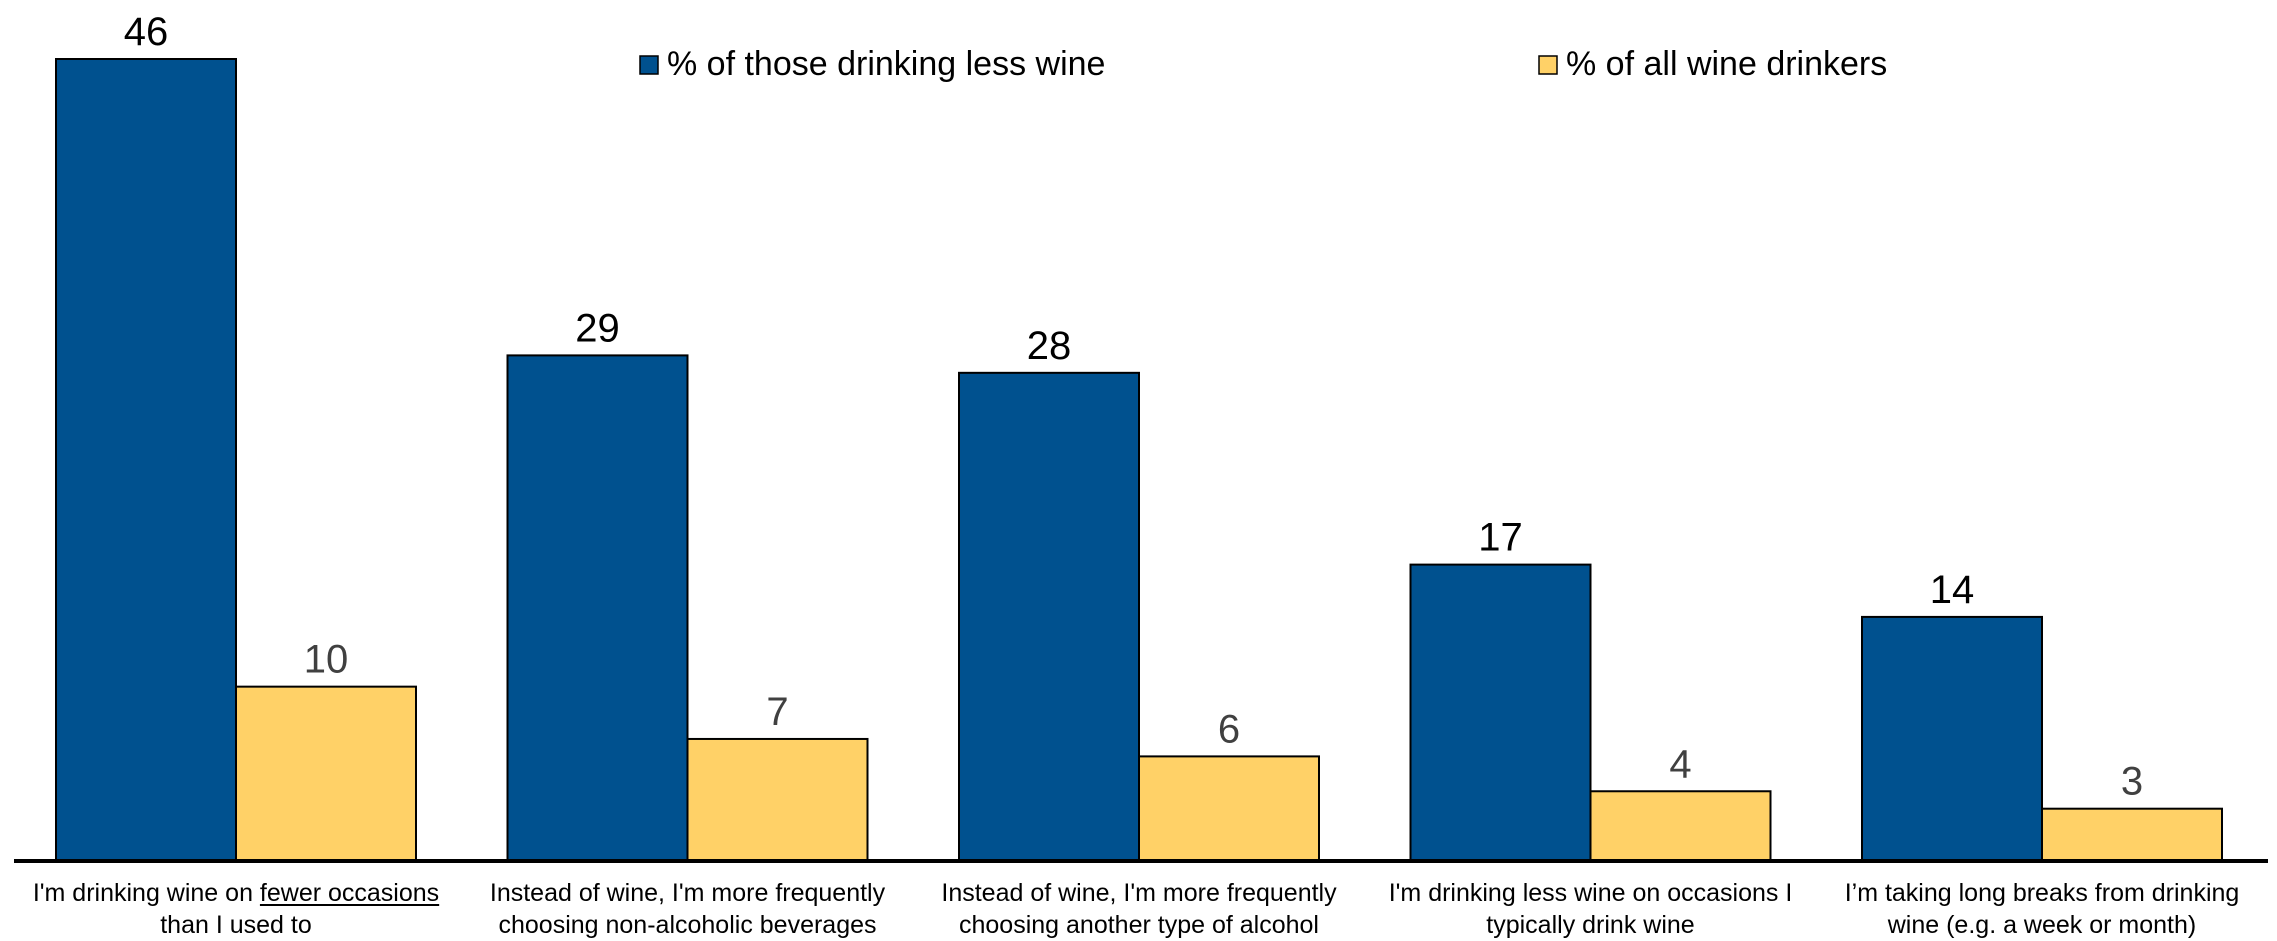  I want to click on value-label-series1-cat1: 46, so click(146, 32).